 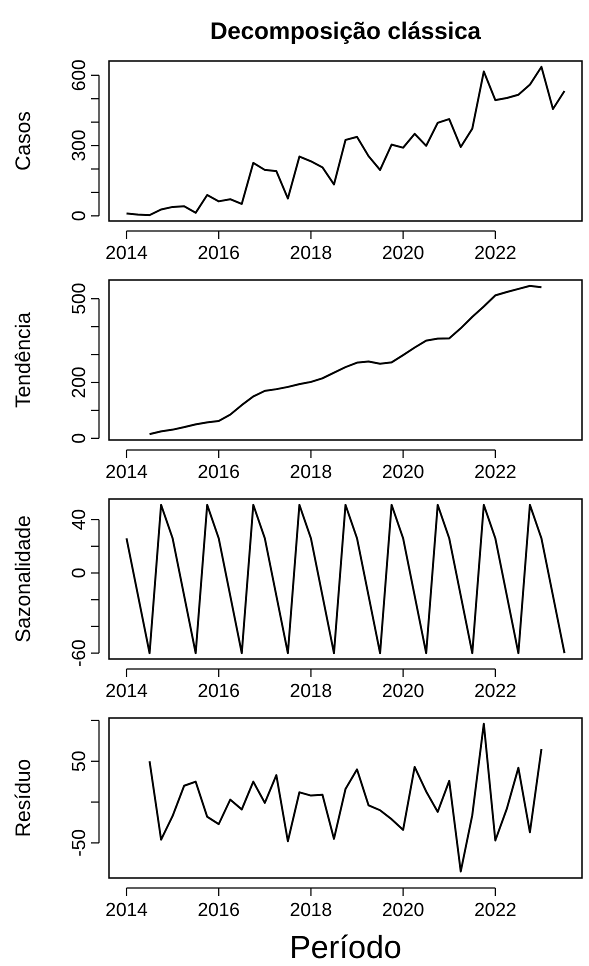 What do you see at coordinates (23, 579) in the screenshot?
I see `y-axis-title: Sazonalidade` at bounding box center [23, 579].